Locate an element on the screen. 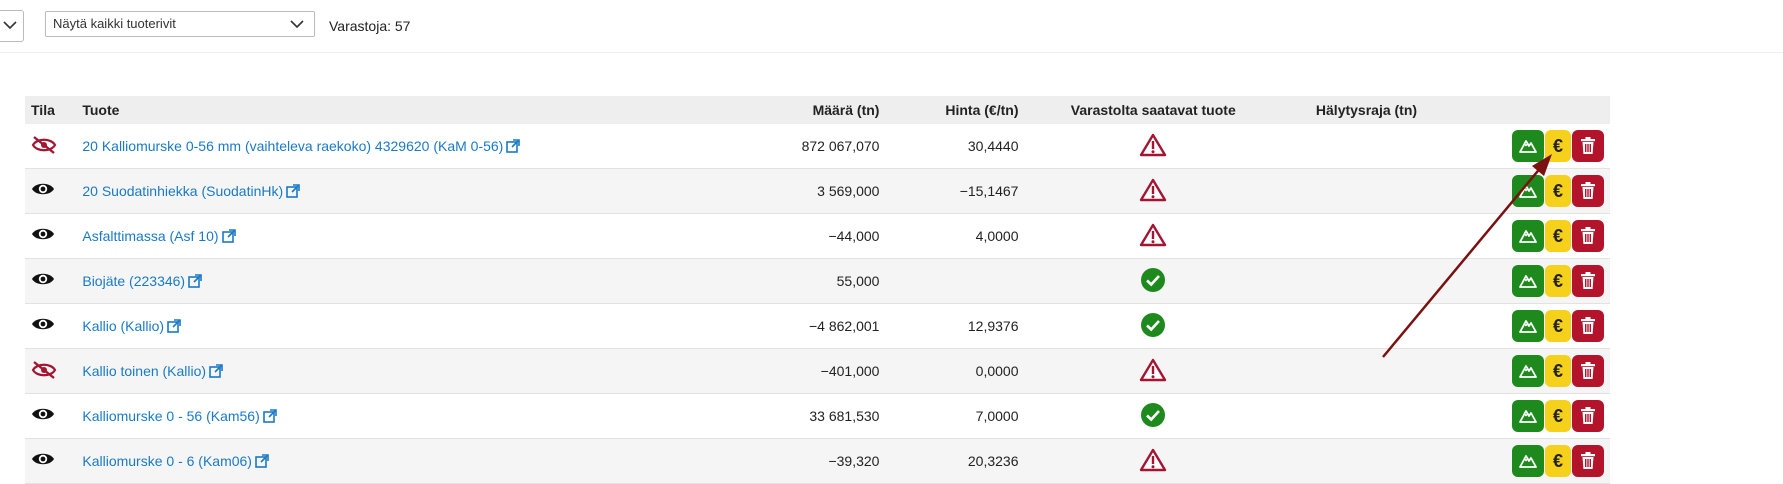 This screenshot has width=1783, height=484. quantity-cell: −39,320 is located at coordinates (806, 461).